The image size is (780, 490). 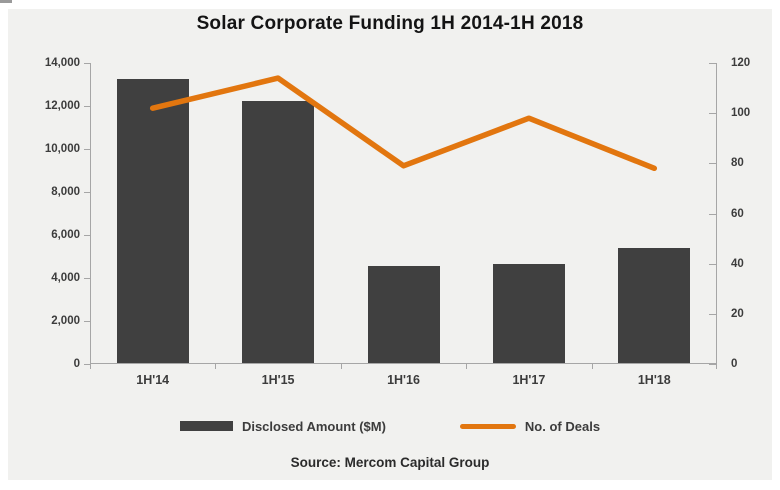 I want to click on legend: Disclosed Amount ($M) No. of Deals, so click(x=390, y=426).